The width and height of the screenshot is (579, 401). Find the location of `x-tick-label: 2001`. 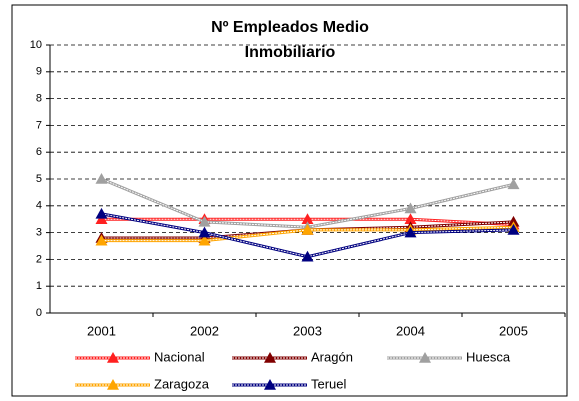

x-tick-label: 2001 is located at coordinates (101, 330).